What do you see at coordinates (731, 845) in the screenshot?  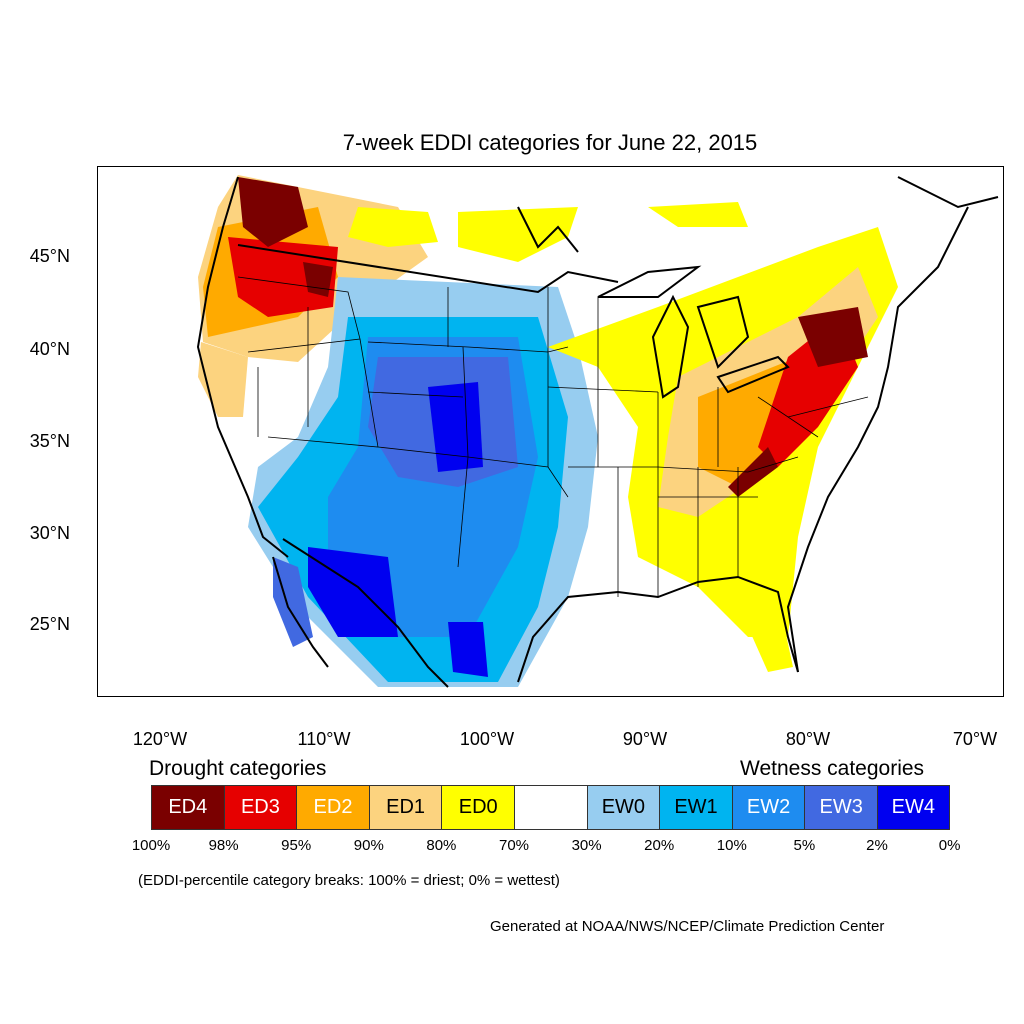 I see `legend-break-label: 10%` at bounding box center [731, 845].